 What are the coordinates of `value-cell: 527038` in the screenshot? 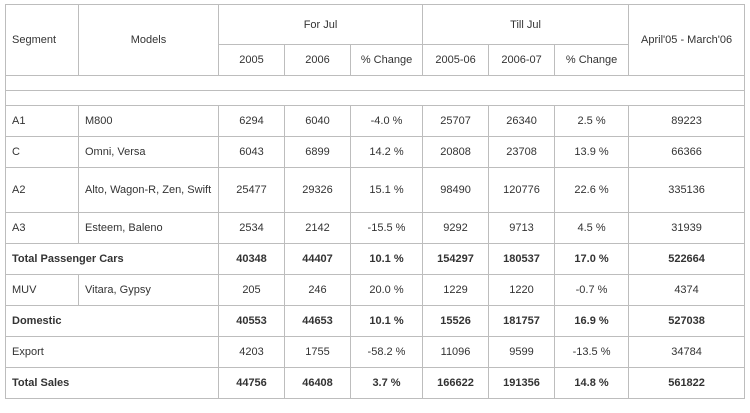 It's located at (687, 321).